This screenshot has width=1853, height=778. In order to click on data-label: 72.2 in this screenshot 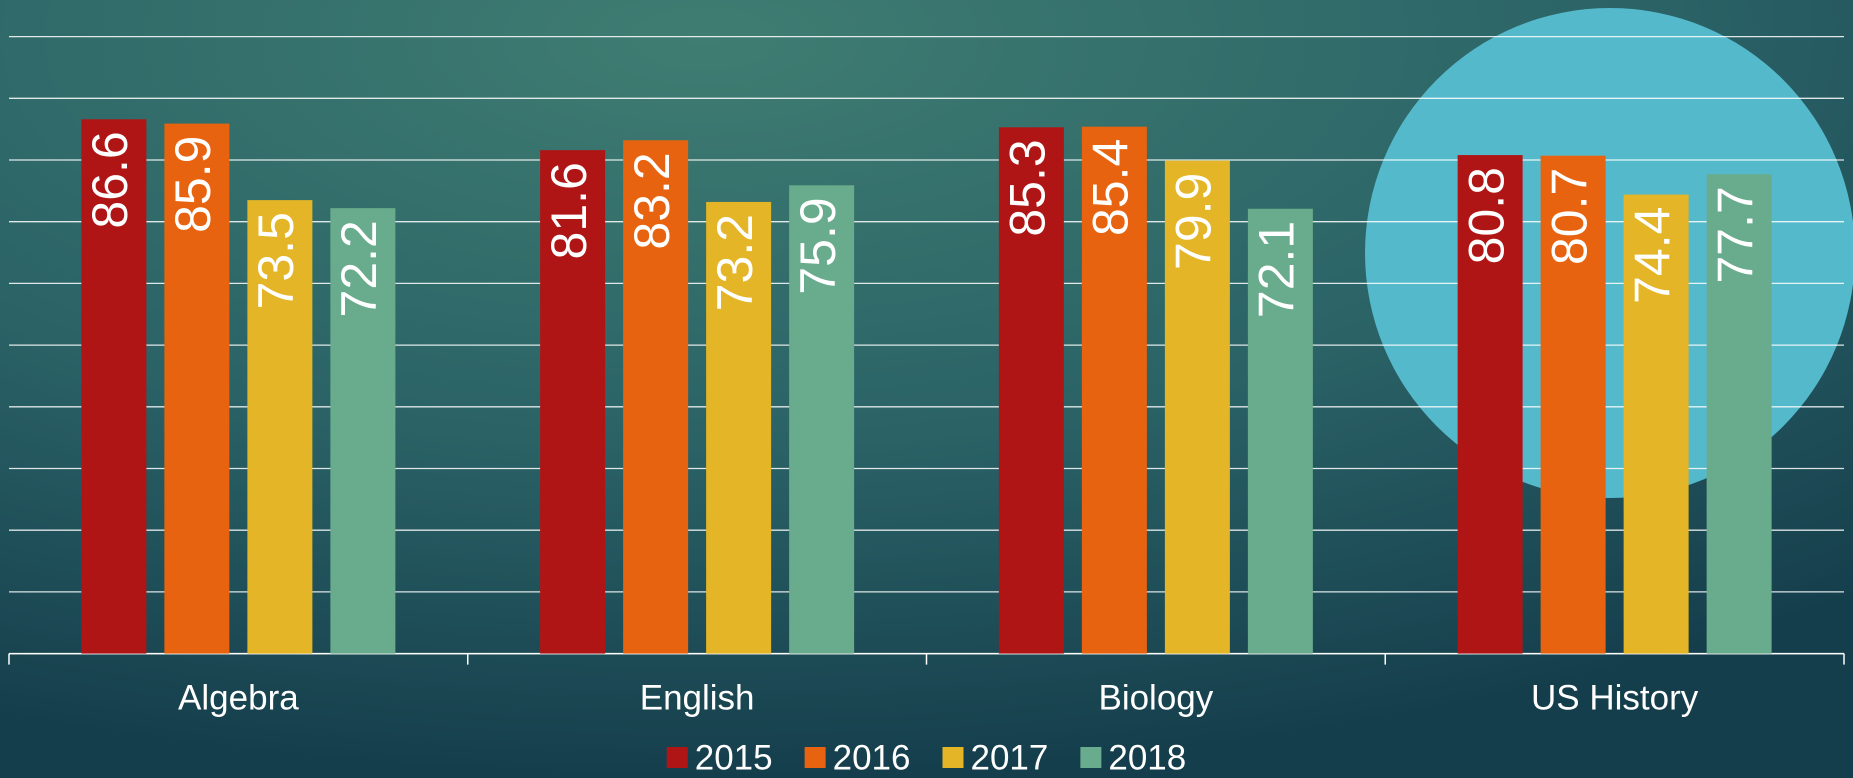, I will do `click(359, 268)`.